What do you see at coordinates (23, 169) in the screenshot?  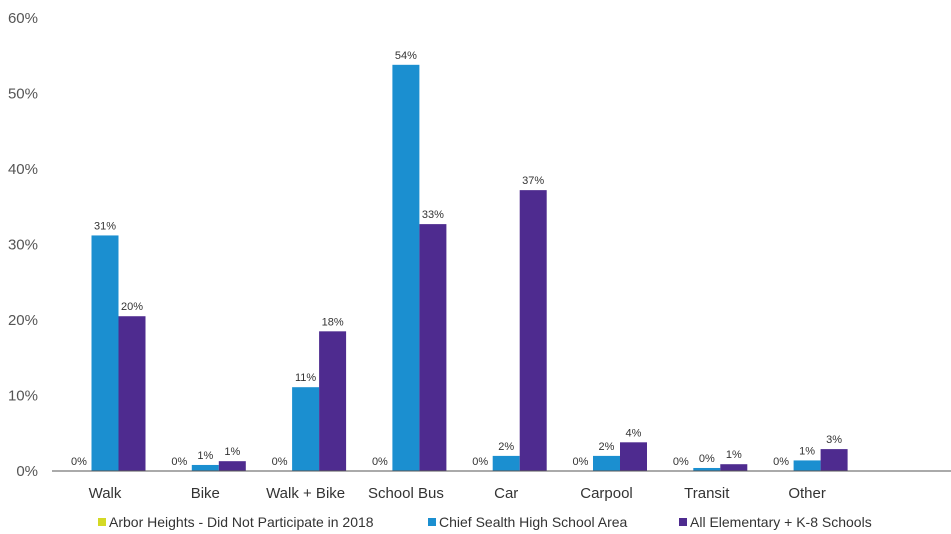 I see `y-tick-label: 40%` at bounding box center [23, 169].